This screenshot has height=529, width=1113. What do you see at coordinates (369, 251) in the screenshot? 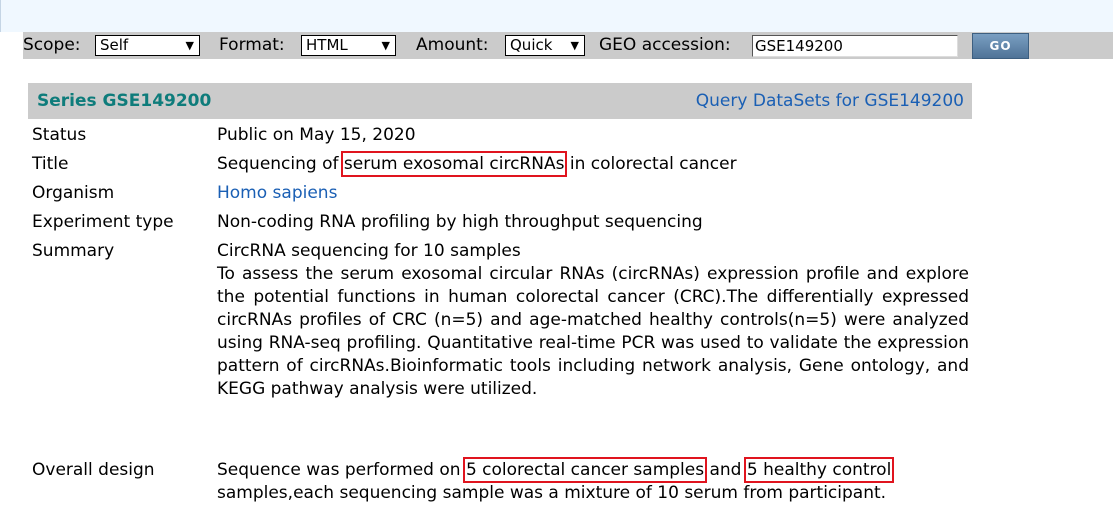
I see `summary-first-line: CircRNA sequencing for 10 samples` at bounding box center [369, 251].